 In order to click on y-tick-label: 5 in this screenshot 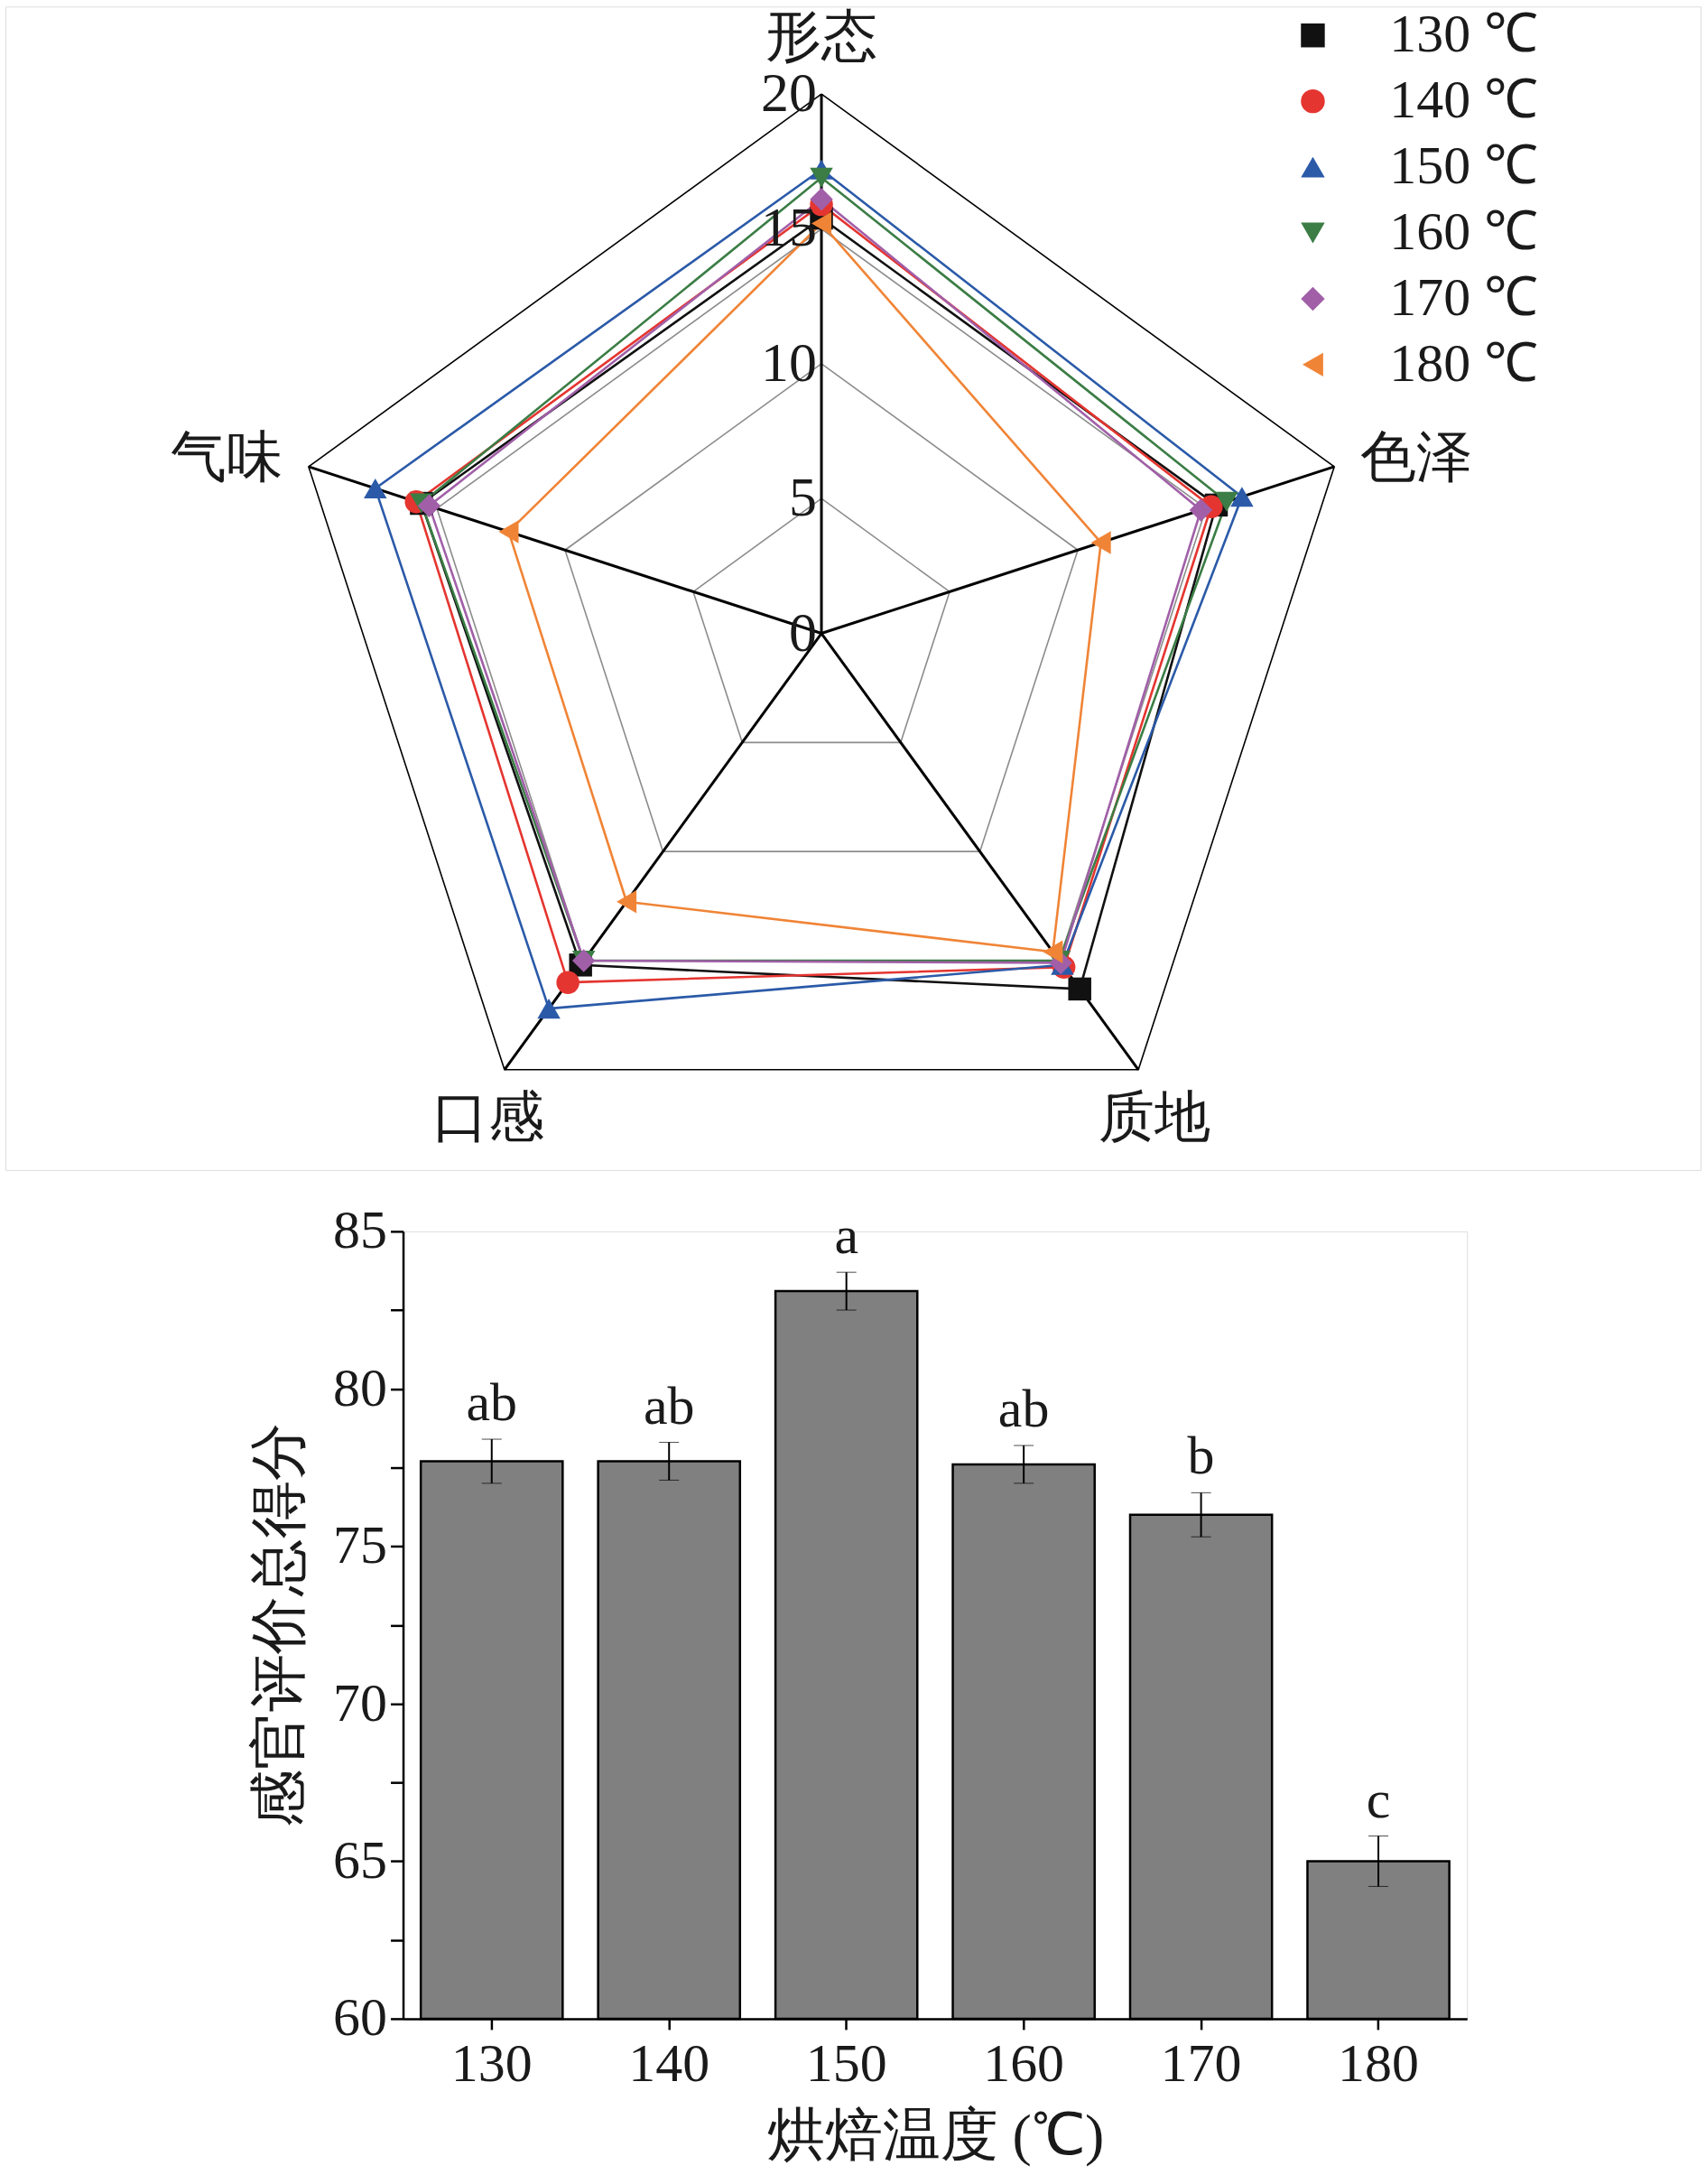, I will do `click(804, 497)`.